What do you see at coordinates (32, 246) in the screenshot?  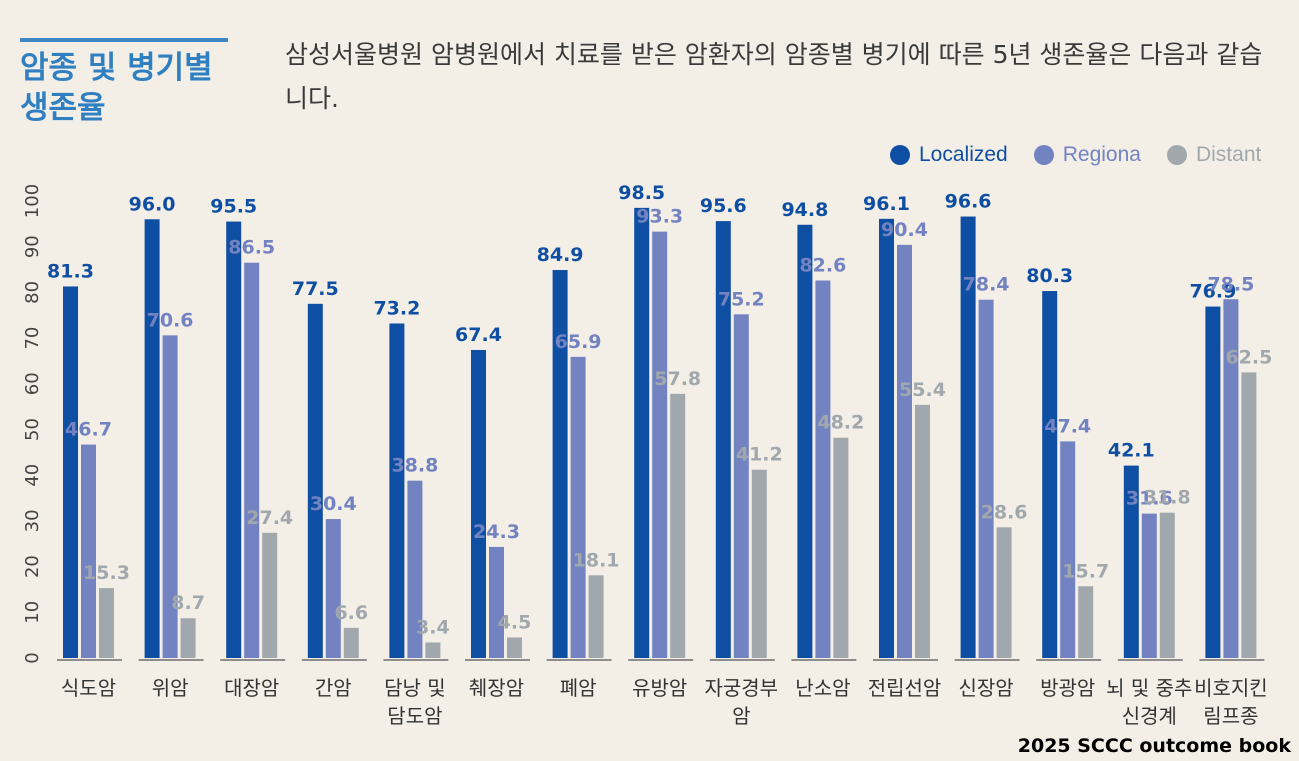 I see `y-tick-label: 90` at bounding box center [32, 246].